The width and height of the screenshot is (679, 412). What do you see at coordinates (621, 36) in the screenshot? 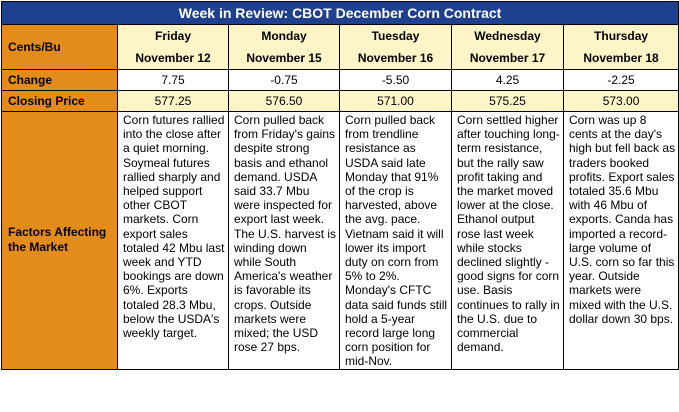
I see `day-name: Thursday` at bounding box center [621, 36].